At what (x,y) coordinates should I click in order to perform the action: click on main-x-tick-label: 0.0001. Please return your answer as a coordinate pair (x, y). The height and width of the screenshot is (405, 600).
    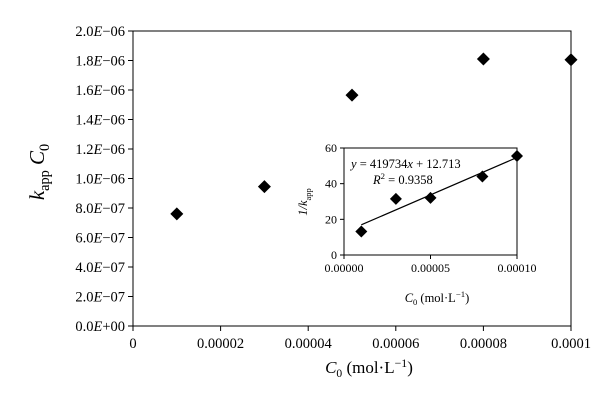
    Looking at the image, I should click on (571, 344).